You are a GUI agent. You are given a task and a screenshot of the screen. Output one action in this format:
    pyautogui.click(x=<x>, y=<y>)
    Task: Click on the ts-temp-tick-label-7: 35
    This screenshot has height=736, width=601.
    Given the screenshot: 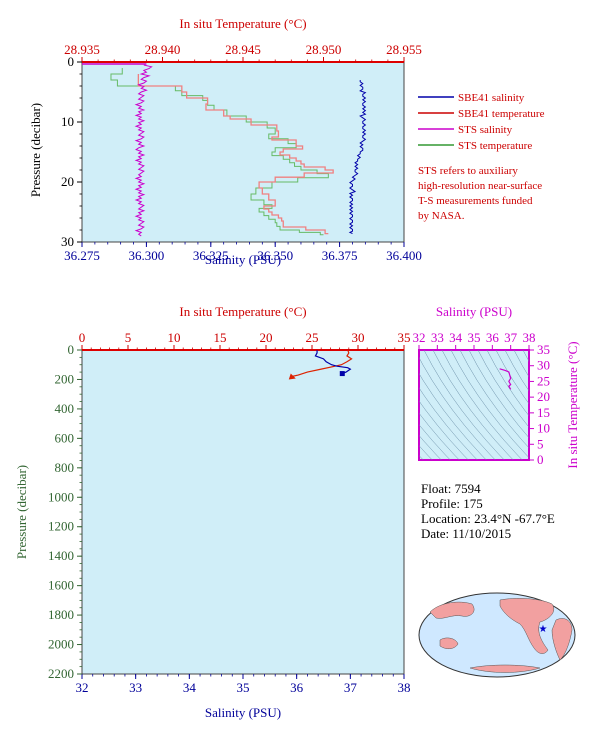 What is the action you would take?
    pyautogui.click(x=543, y=349)
    